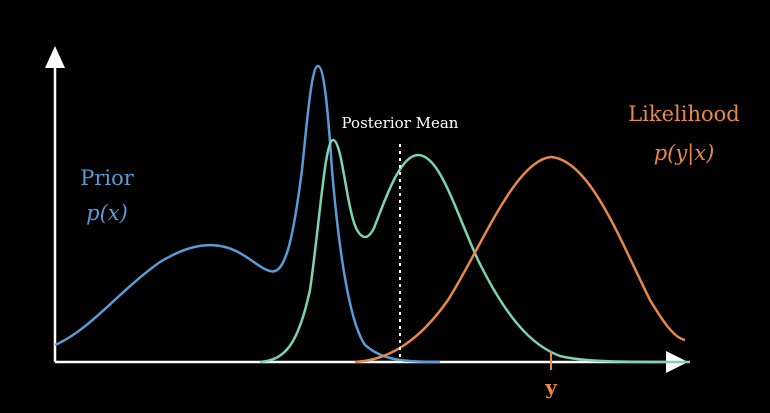 This screenshot has width=770, height=413. Describe the element at coordinates (684, 153) in the screenshot. I see `likelihood-symbol: p(y|x)` at that location.